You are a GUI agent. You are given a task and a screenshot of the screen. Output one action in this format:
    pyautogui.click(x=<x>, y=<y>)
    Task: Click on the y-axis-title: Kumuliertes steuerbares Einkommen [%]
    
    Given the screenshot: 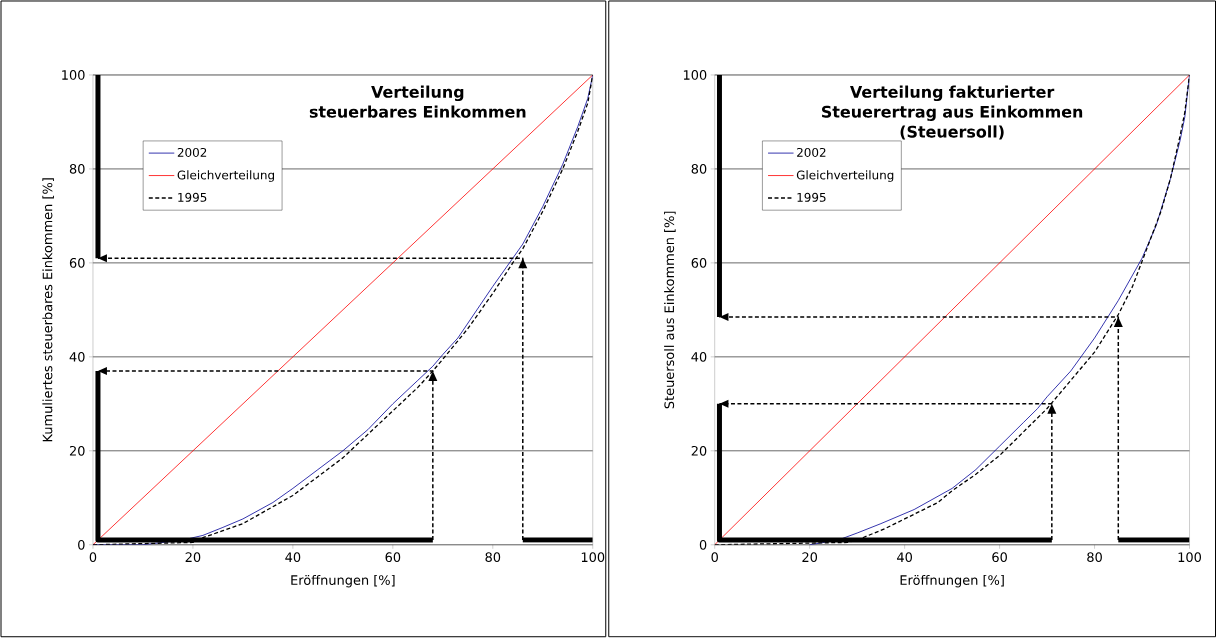 What is the action you would take?
    pyautogui.click(x=48, y=310)
    